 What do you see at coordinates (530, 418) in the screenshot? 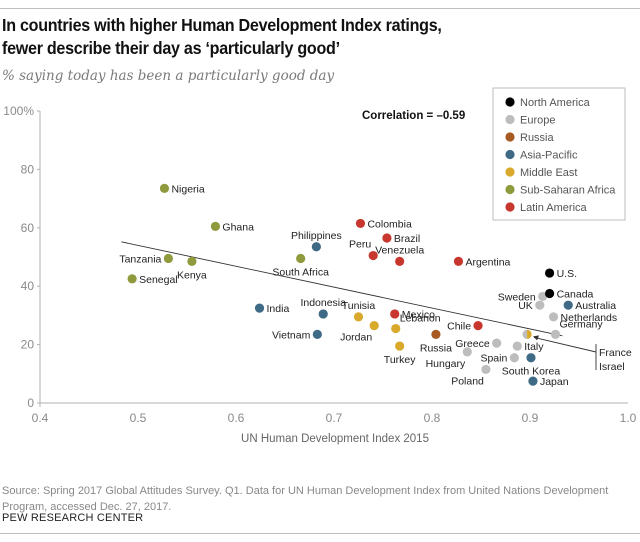
I see `x-tick-label: 0.9` at bounding box center [530, 418].